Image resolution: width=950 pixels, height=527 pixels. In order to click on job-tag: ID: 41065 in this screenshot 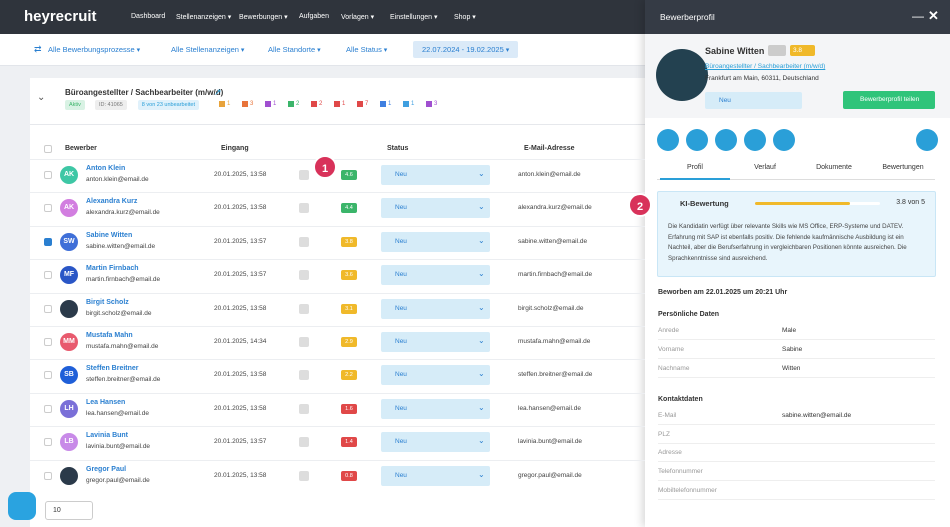, I will do `click(111, 105)`.